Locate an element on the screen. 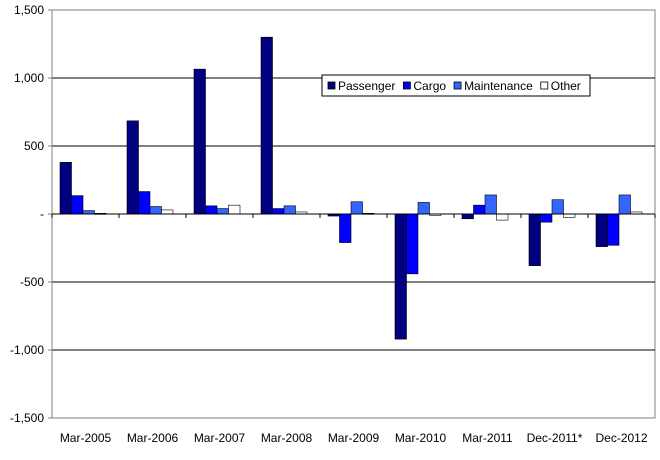  x-category-label: Mar-2008 is located at coordinates (287, 438).